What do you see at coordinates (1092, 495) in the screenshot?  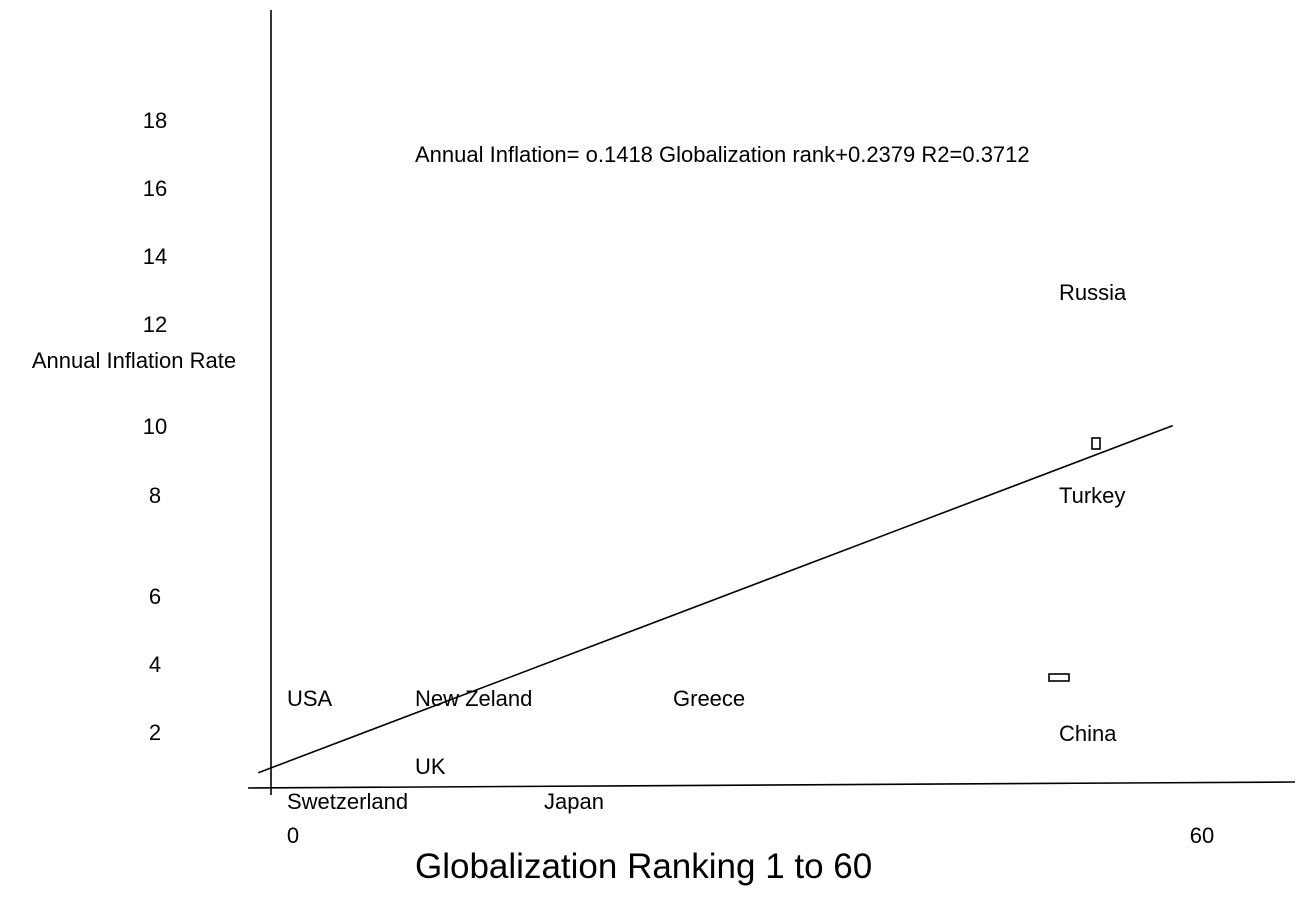 I see `point-label: Turkey` at bounding box center [1092, 495].